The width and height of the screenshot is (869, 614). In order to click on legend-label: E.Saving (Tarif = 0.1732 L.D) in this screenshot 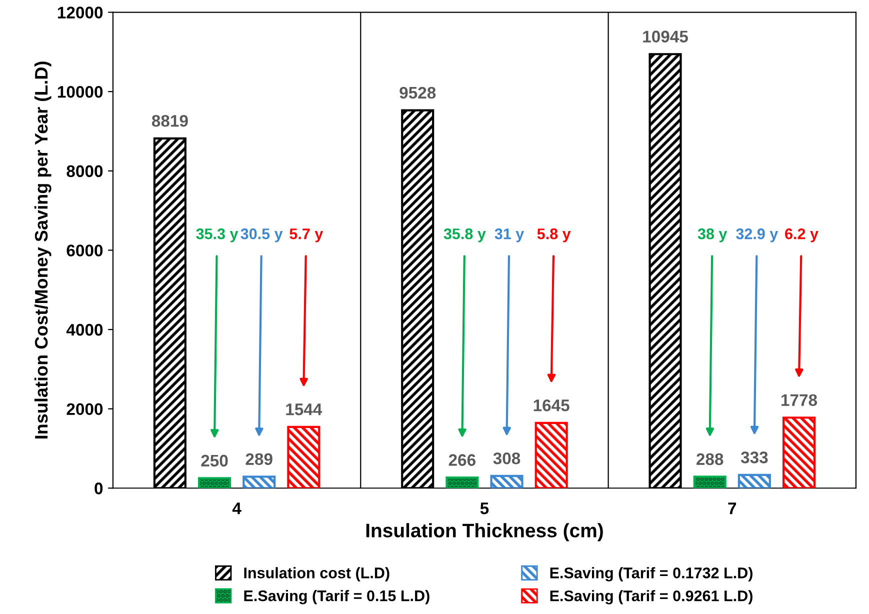, I will do `click(651, 574)`.